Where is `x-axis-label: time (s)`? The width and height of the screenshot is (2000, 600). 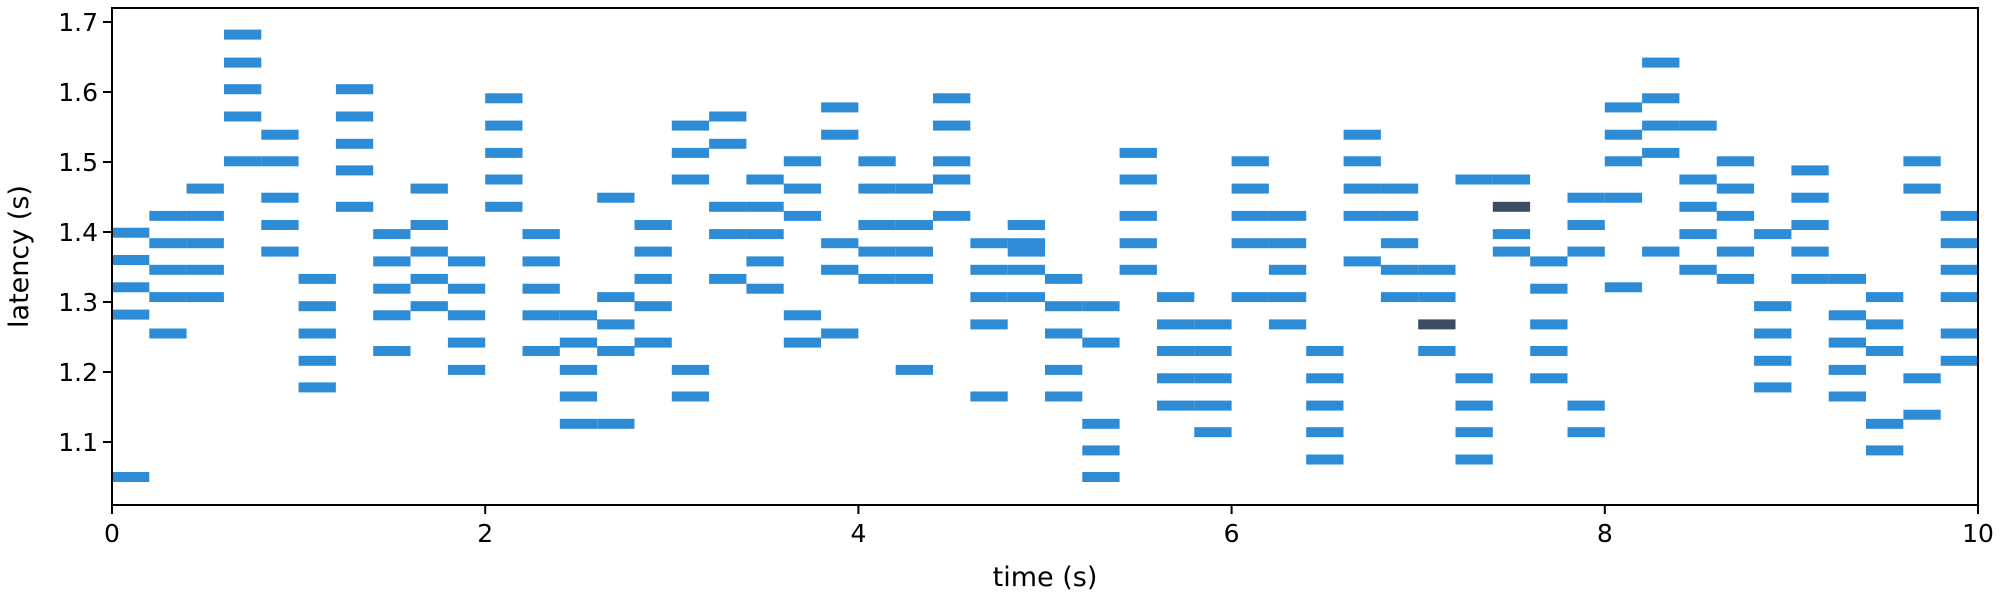 x-axis-label: time (s) is located at coordinates (1045, 577).